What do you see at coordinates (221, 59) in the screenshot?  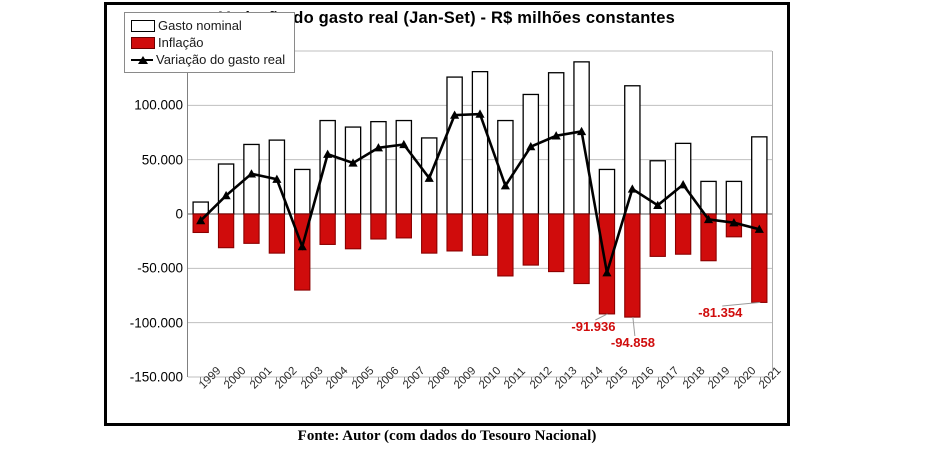 I see `legend-label-variacao-gasto-real: Variação do gasto real` at bounding box center [221, 59].